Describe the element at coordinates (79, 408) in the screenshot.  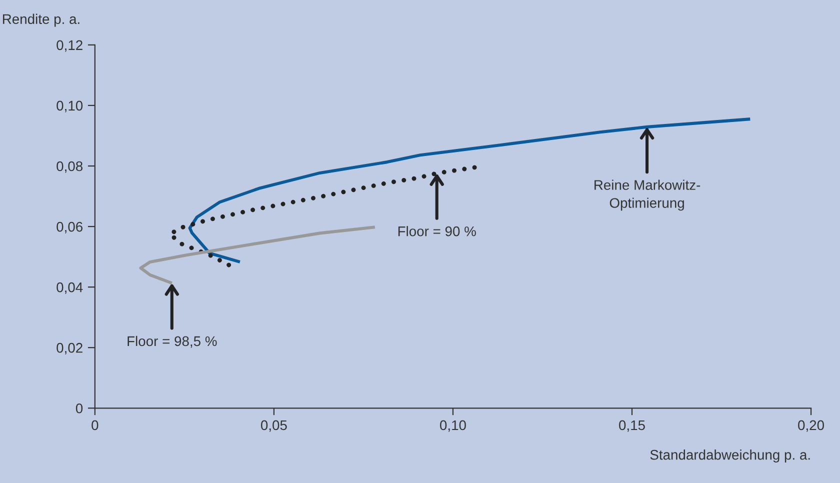
I see `y-tick-label: 0` at that location.